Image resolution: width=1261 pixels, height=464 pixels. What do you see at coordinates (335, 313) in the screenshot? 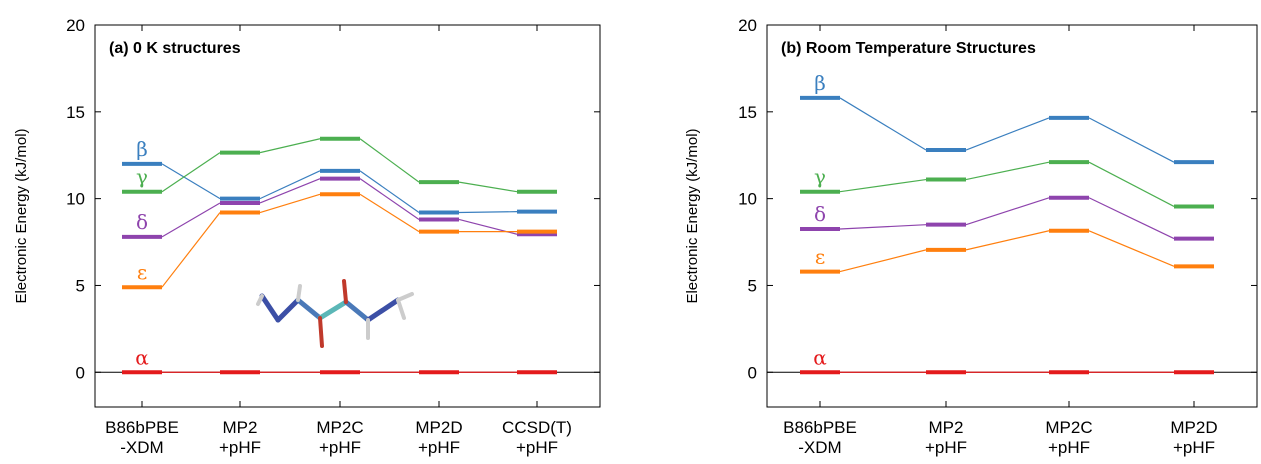
I see `molecule-structure-image` at bounding box center [335, 313].